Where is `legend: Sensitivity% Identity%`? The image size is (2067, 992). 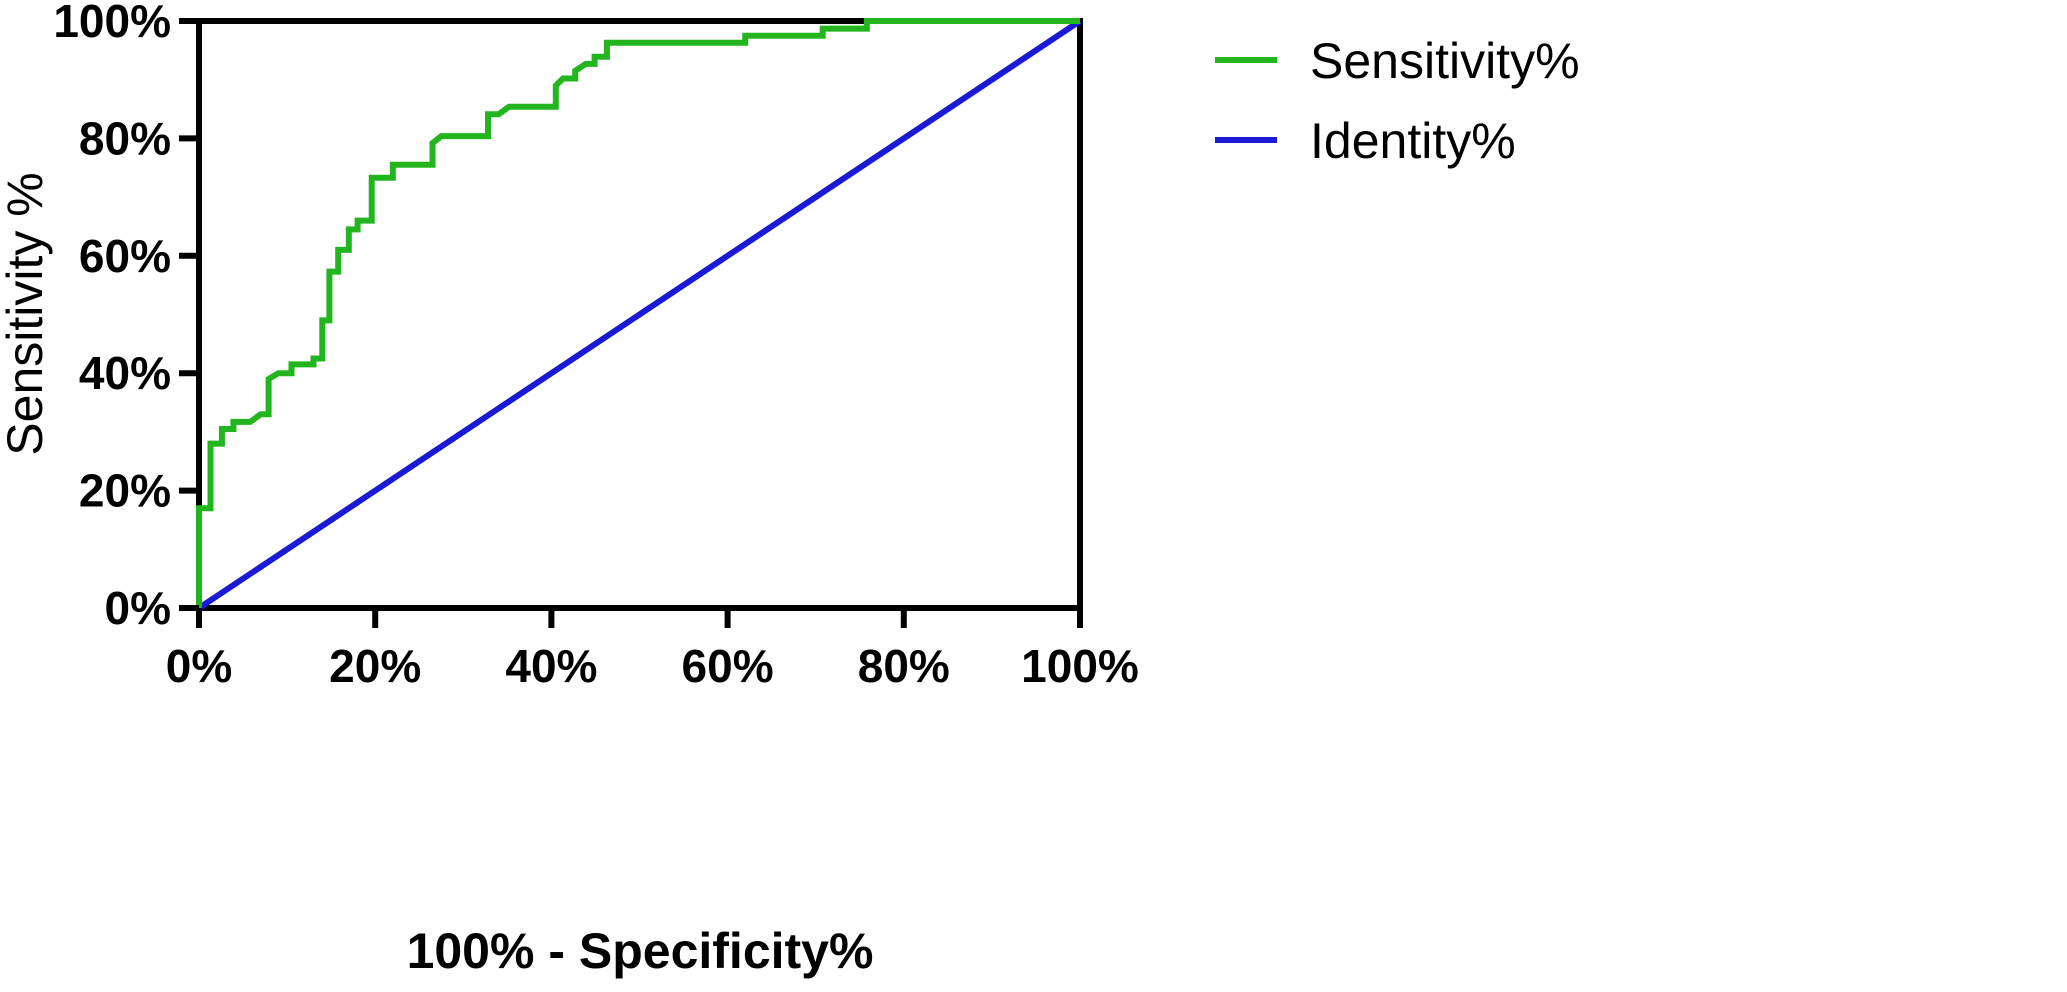 legend: Sensitivity% Identity% is located at coordinates (1397, 101).